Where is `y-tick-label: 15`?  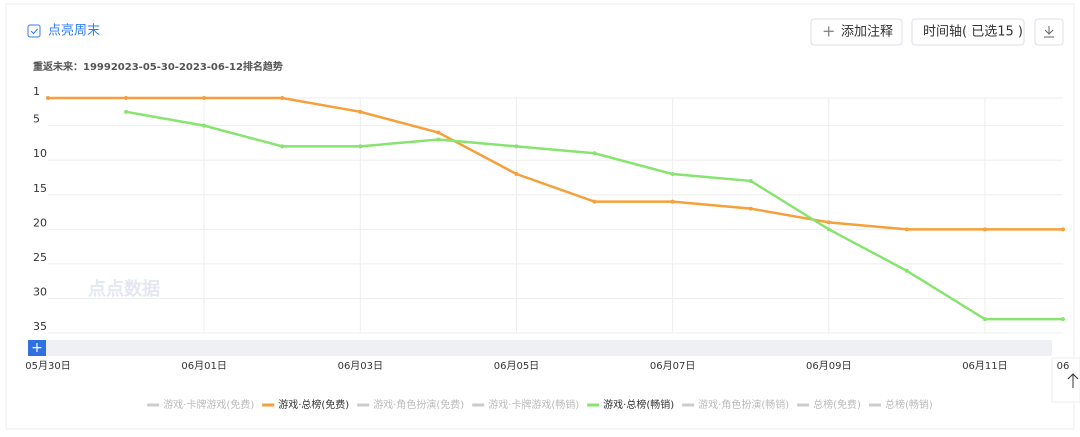
y-tick-label: 15 is located at coordinates (40, 188).